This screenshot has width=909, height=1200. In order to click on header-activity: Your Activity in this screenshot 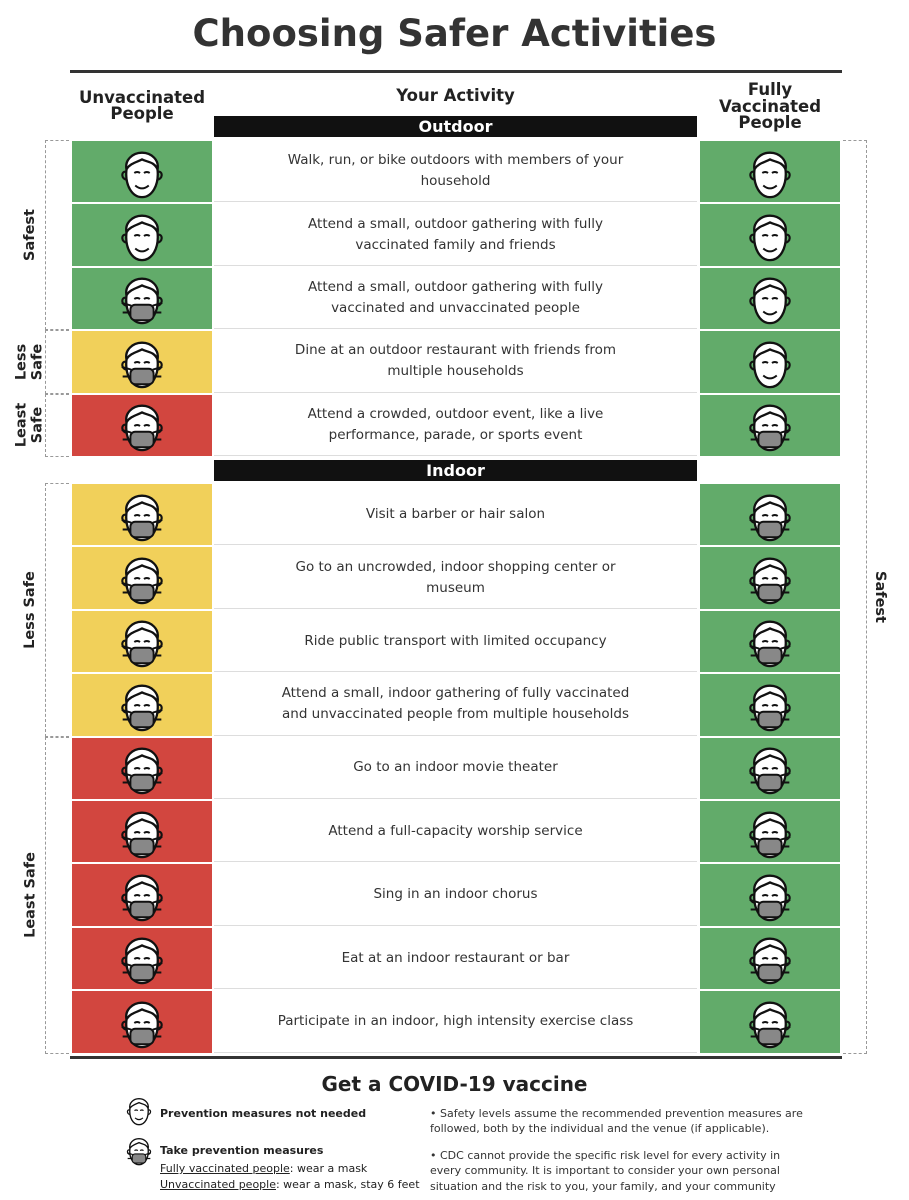, I will do `click(455, 95)`.